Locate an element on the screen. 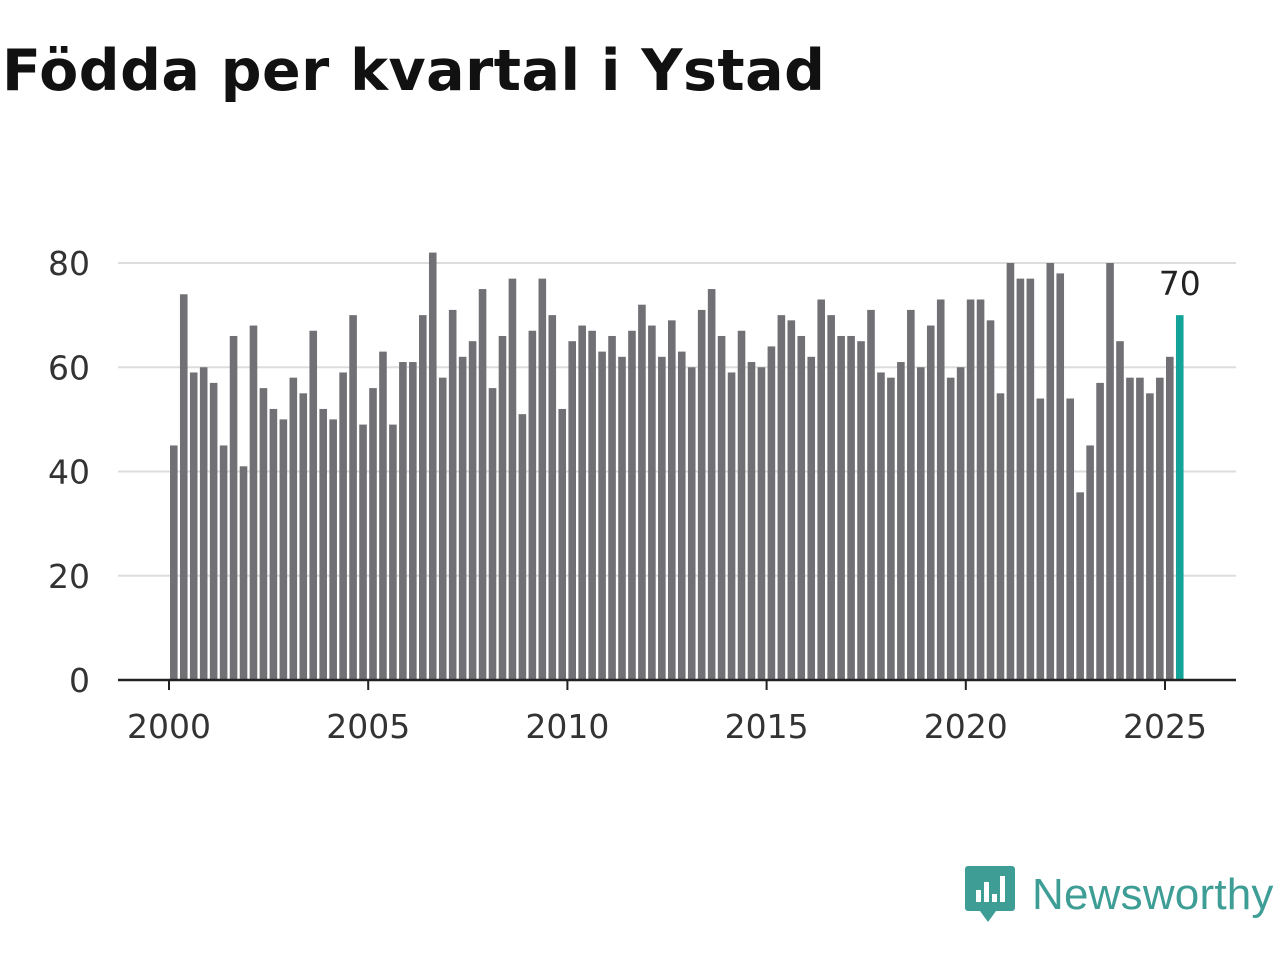 This screenshot has width=1280, height=960. newsworthy-logo: Newsworthy is located at coordinates (1119, 895).